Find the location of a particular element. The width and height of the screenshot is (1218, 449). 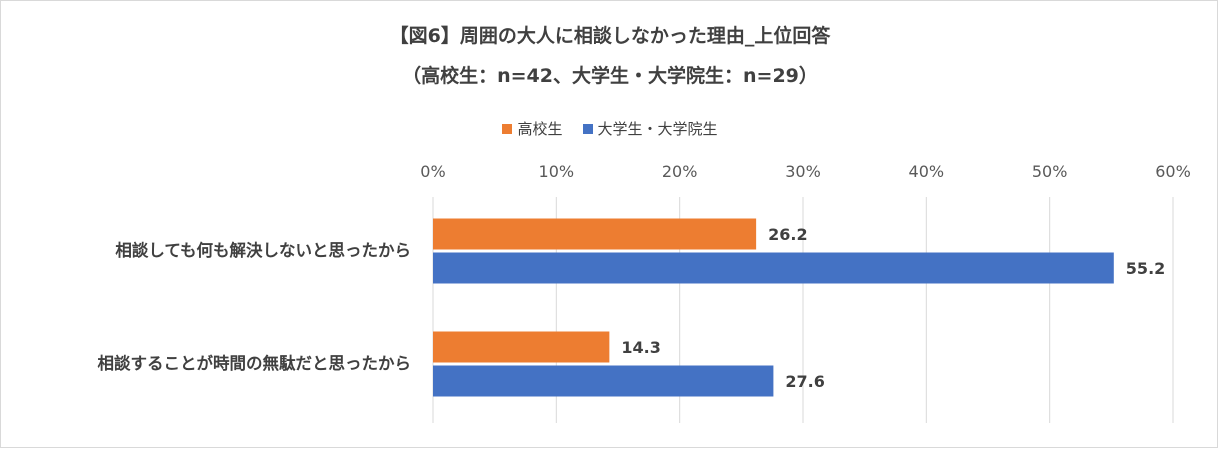

chart-legend: 高校生 大学生・大学院生 is located at coordinates (609, 128).